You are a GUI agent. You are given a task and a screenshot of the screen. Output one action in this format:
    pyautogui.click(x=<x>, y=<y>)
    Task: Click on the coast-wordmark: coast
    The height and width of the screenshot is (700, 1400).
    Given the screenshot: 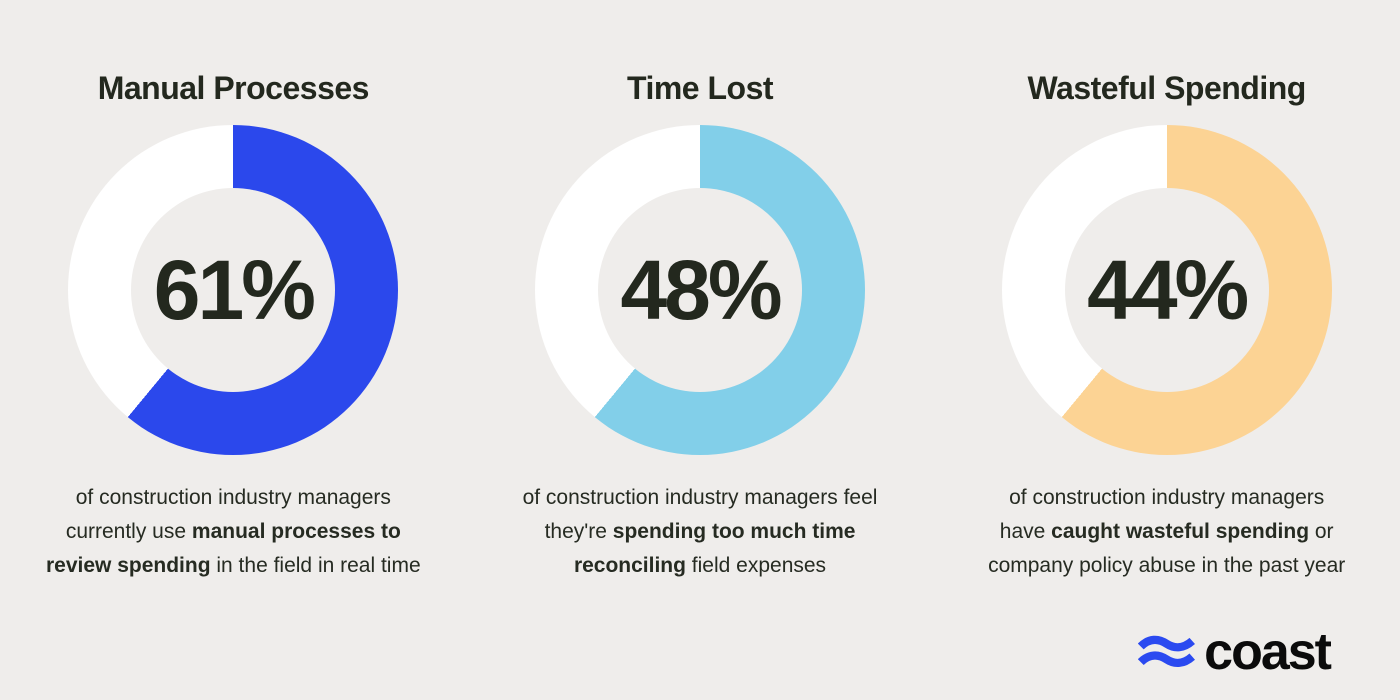 What is the action you would take?
    pyautogui.click(x=1268, y=652)
    